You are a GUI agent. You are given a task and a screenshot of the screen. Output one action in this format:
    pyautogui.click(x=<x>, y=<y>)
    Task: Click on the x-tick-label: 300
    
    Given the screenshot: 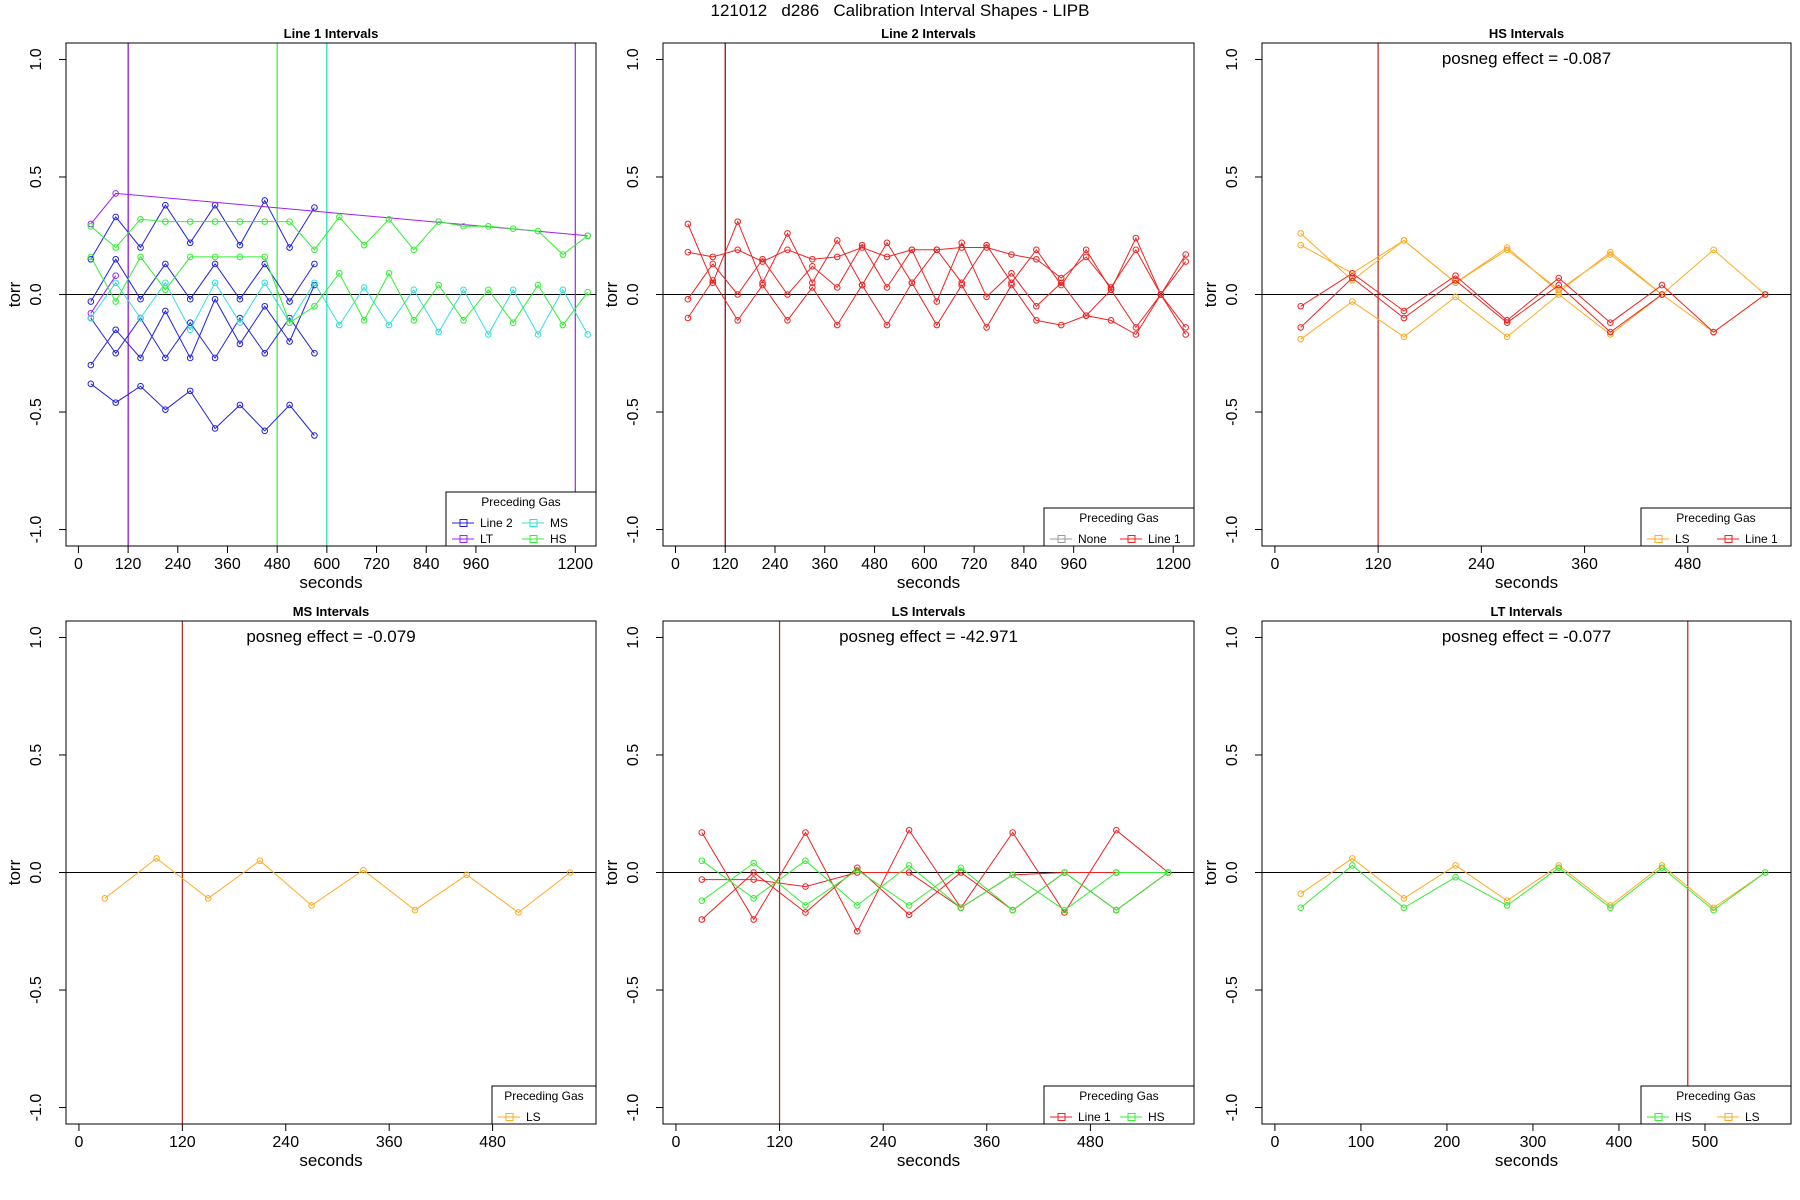 What is the action you would take?
    pyautogui.click(x=1533, y=1142)
    